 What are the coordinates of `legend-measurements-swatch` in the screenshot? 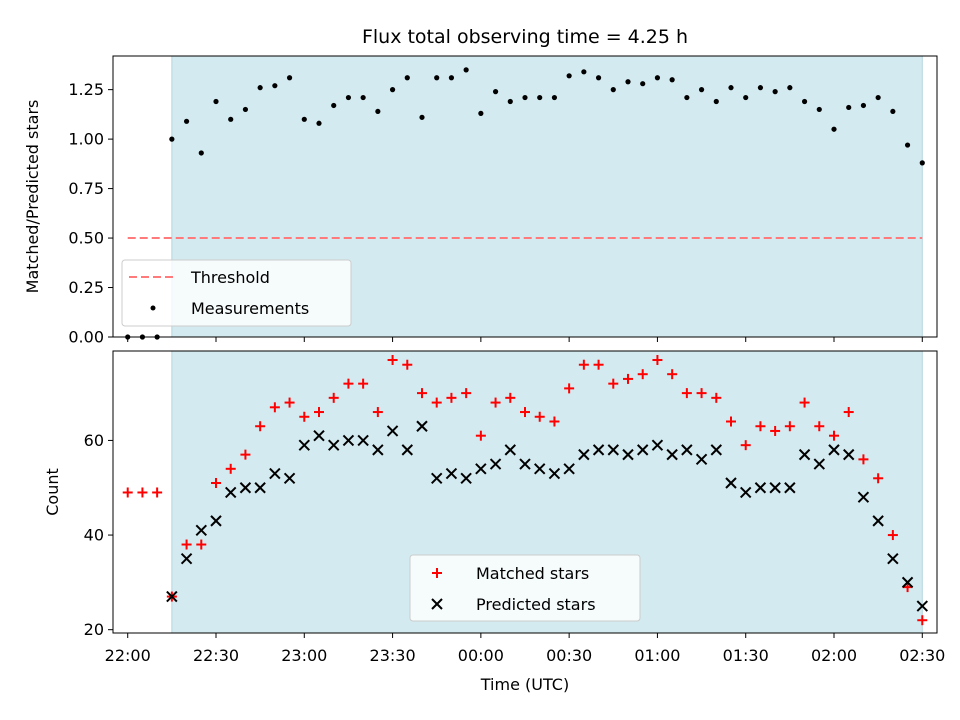 It's located at (153, 308).